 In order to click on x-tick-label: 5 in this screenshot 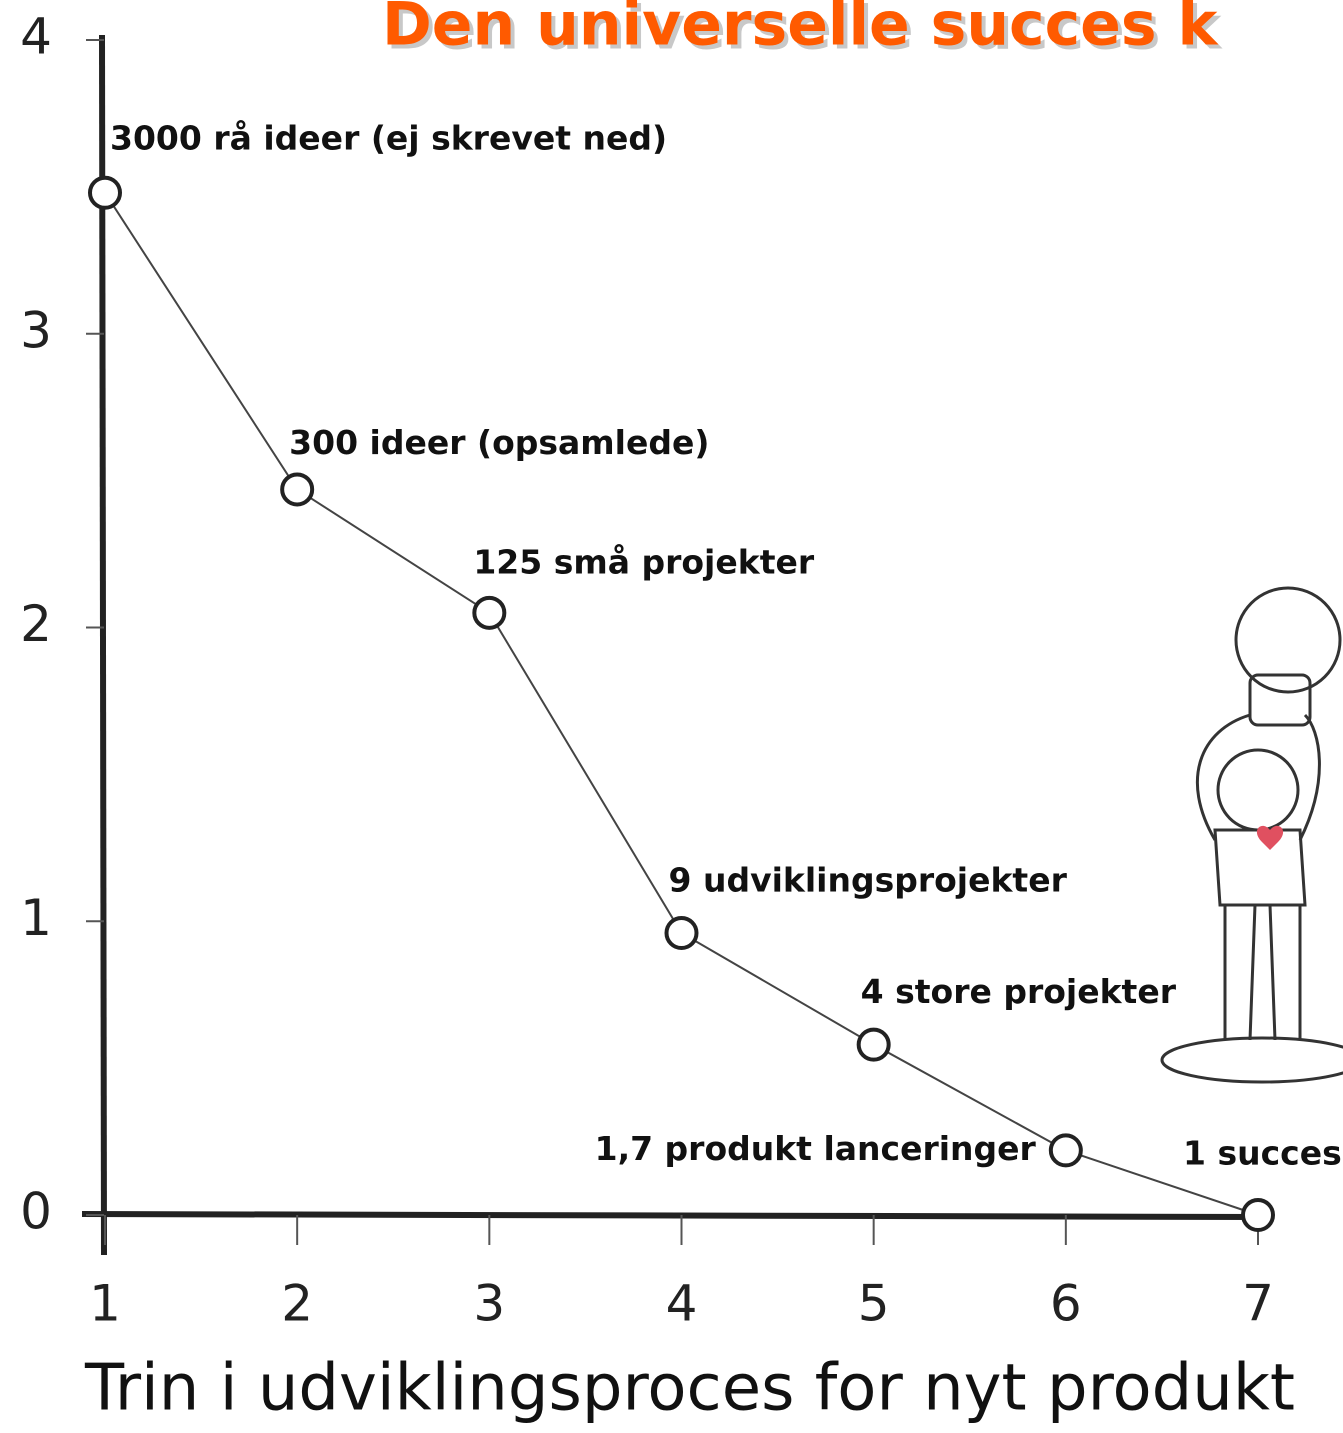, I will do `click(874, 1304)`.